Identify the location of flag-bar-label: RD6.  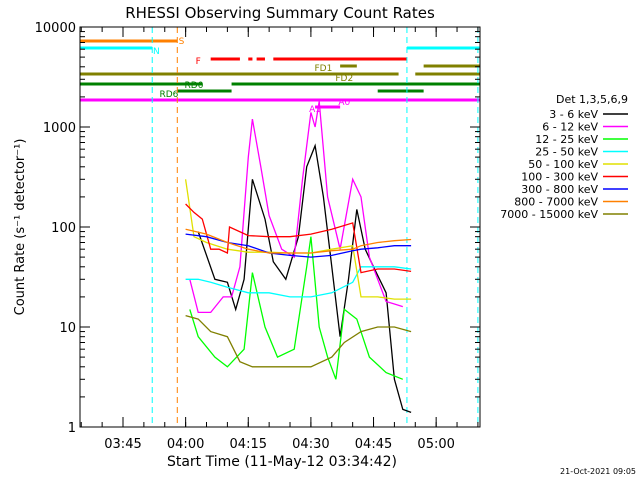
(168, 95).